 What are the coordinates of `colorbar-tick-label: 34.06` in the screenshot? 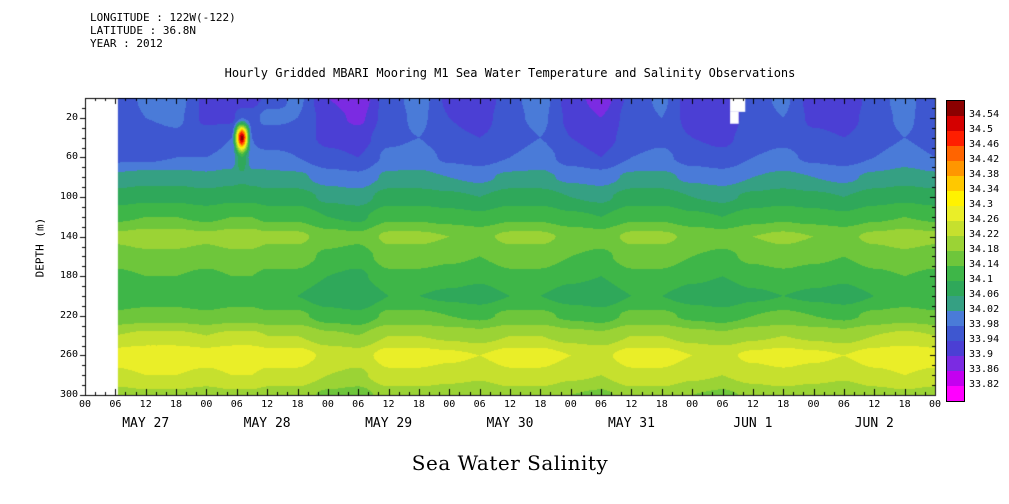 It's located at (984, 294).